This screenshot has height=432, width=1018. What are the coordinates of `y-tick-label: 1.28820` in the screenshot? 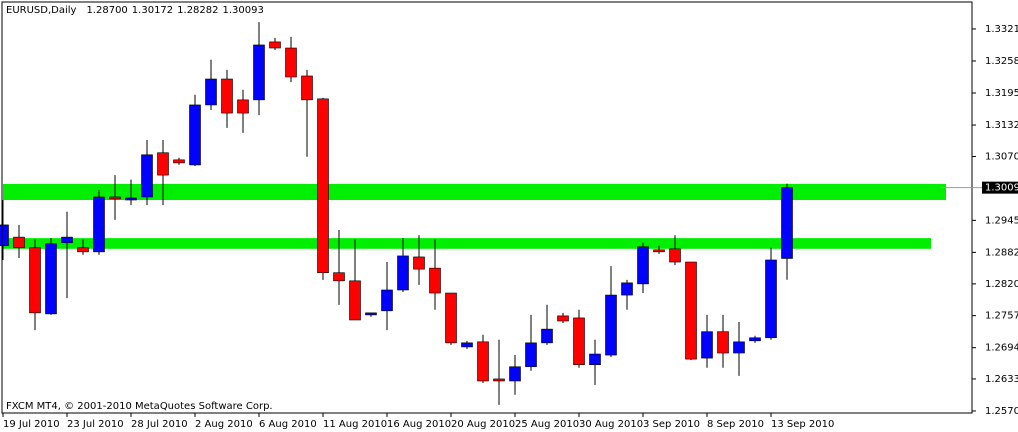 It's located at (1001, 252).